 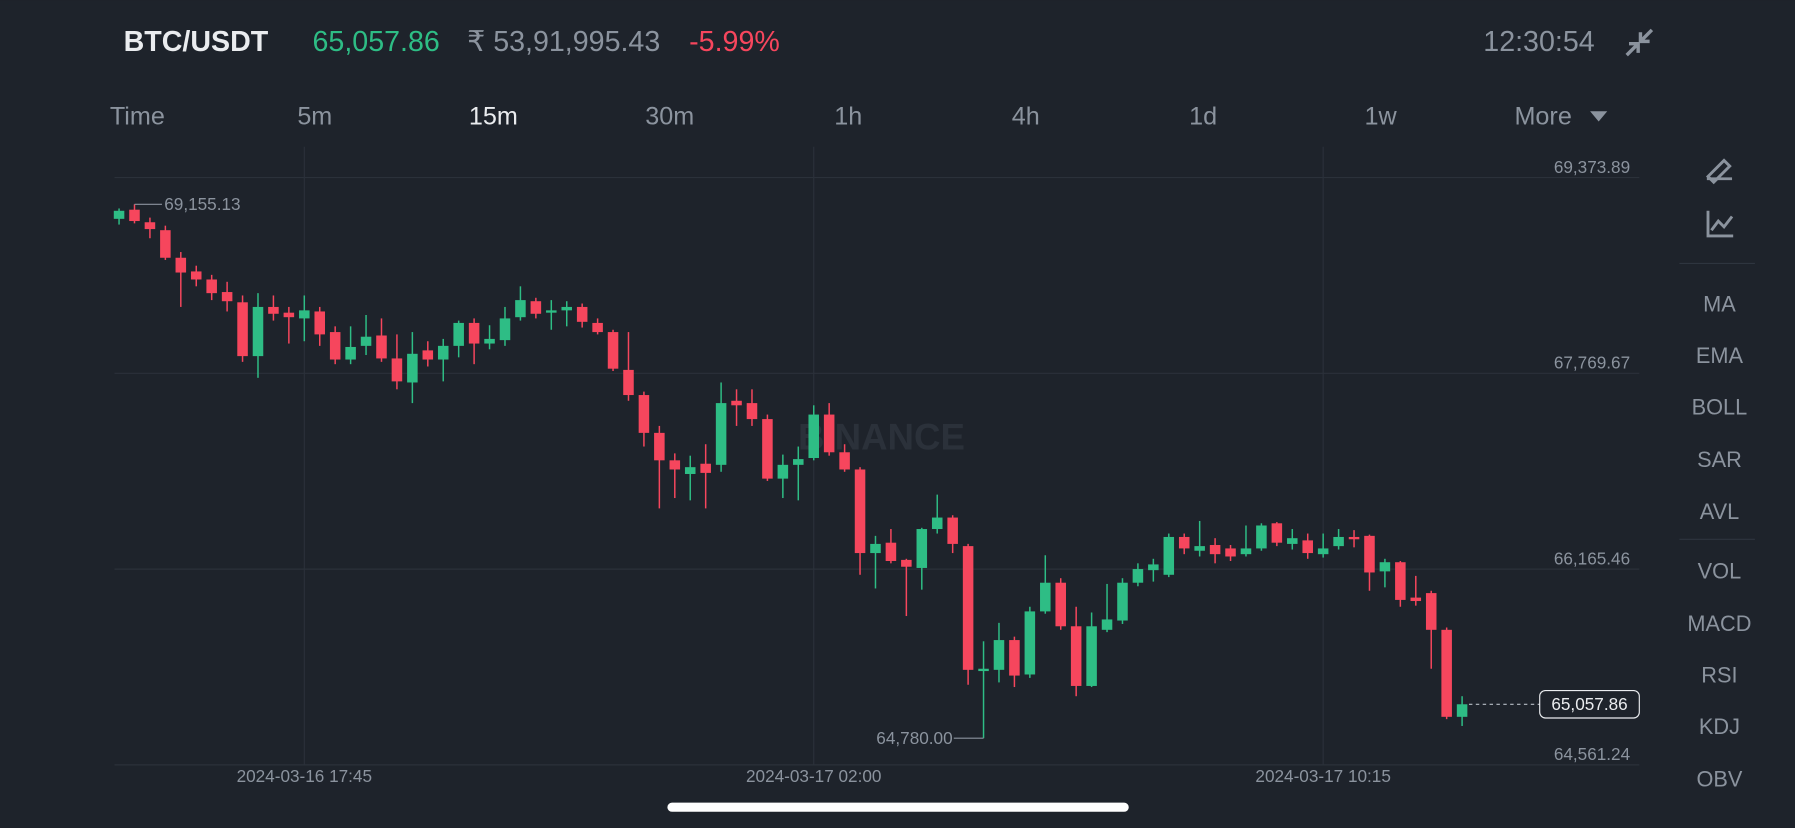 I want to click on indicator: KDJ, so click(x=1719, y=726).